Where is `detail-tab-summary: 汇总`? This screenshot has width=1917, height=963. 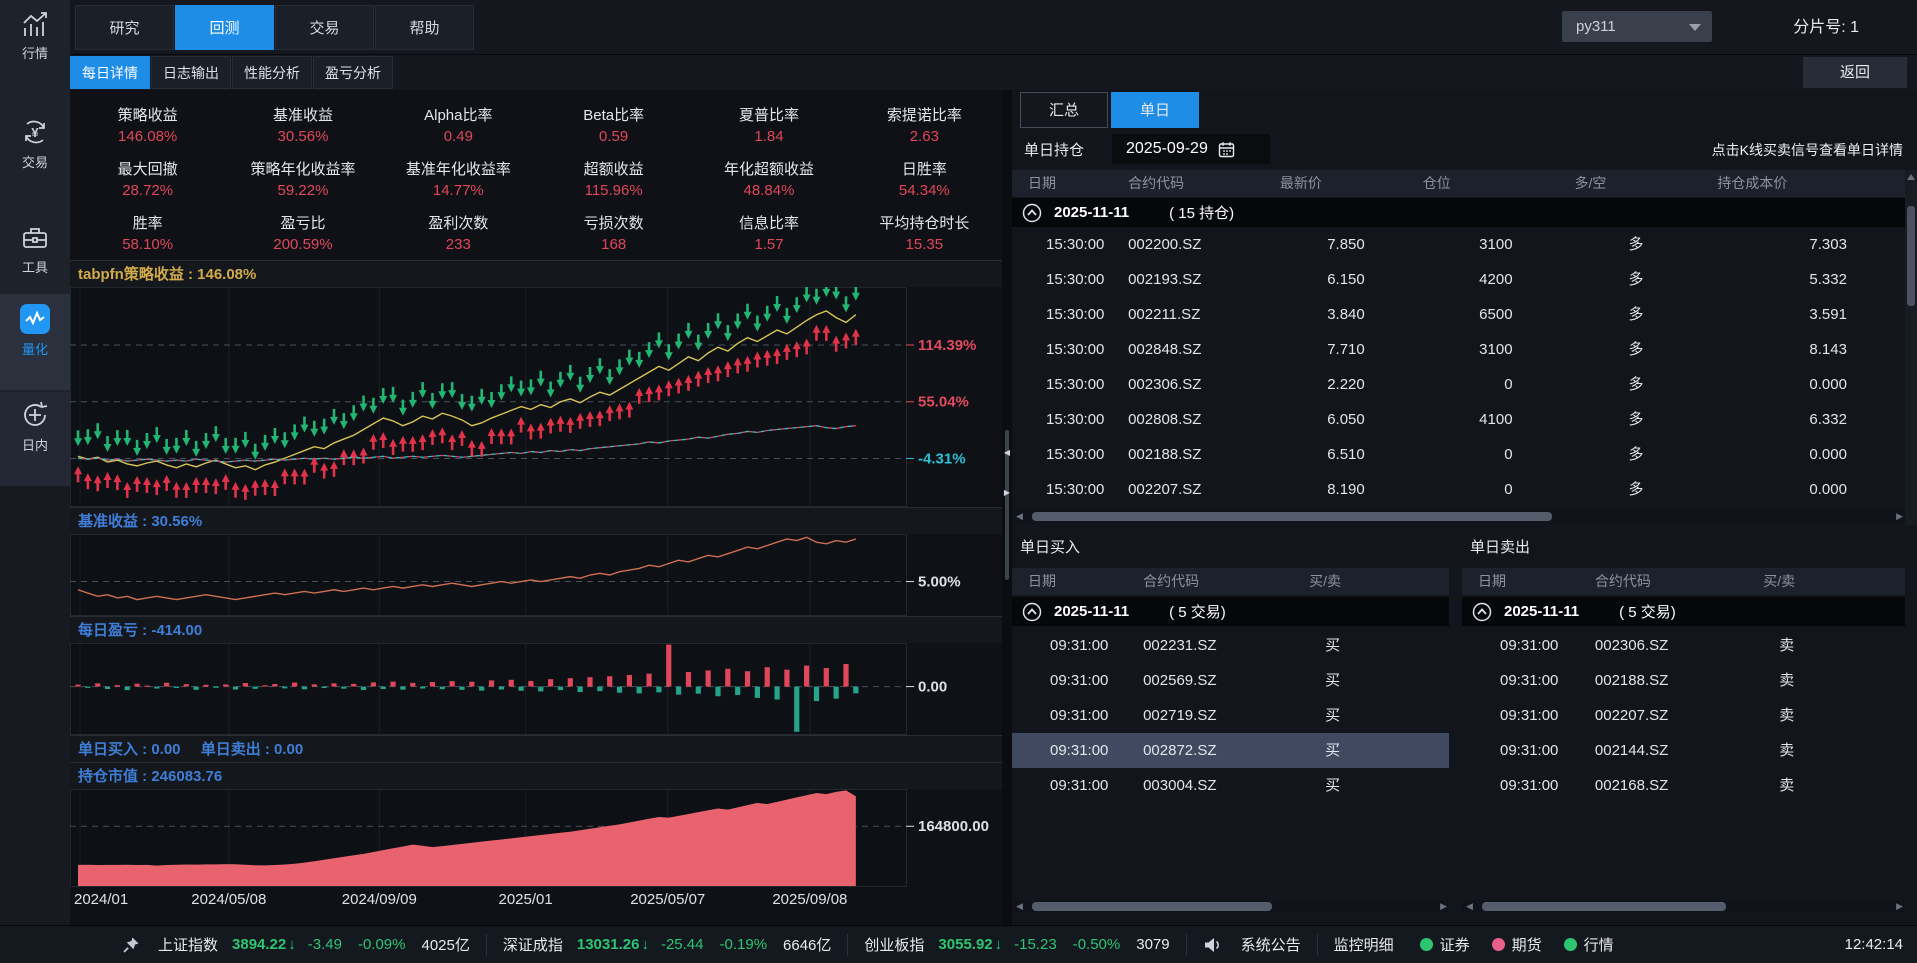 detail-tab-summary: 汇总 is located at coordinates (1064, 110).